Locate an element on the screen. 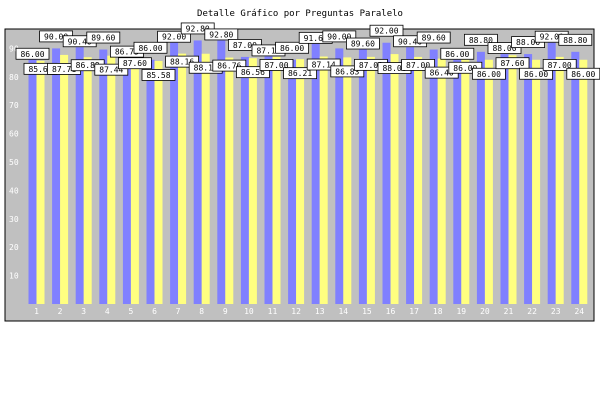  data-label-series-2: 88.16 is located at coordinates (182, 62).